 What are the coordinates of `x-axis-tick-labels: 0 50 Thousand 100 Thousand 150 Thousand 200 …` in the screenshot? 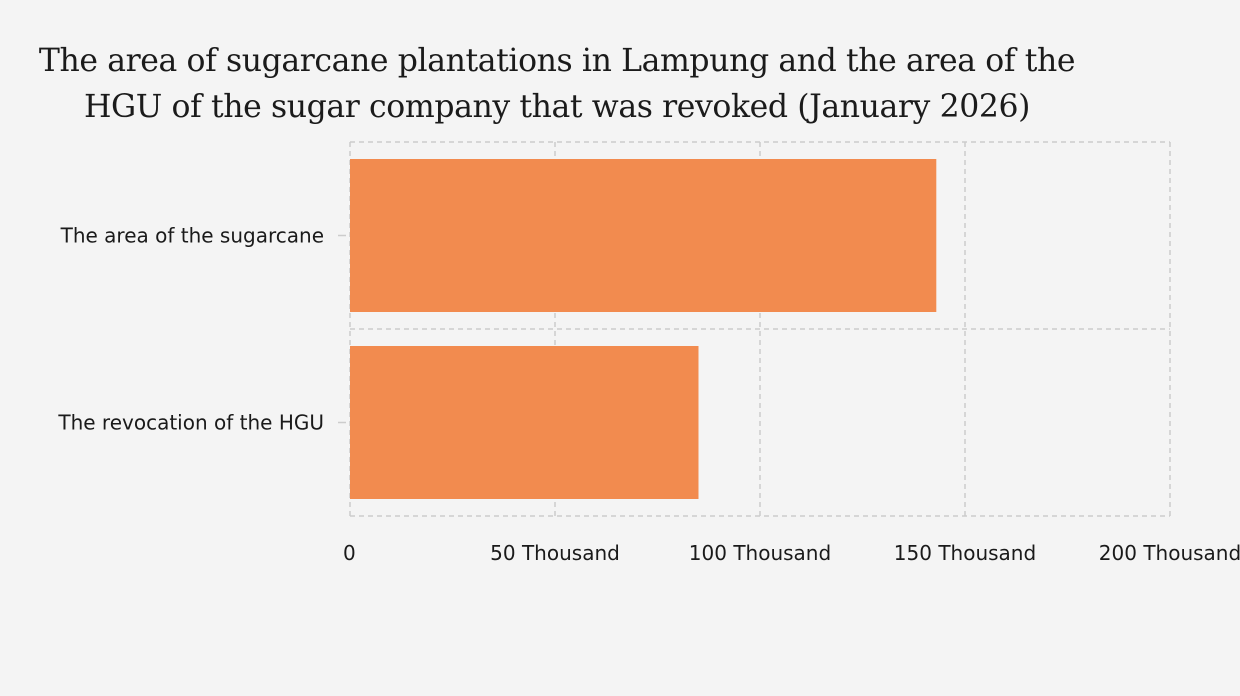 It's located at (791, 553).